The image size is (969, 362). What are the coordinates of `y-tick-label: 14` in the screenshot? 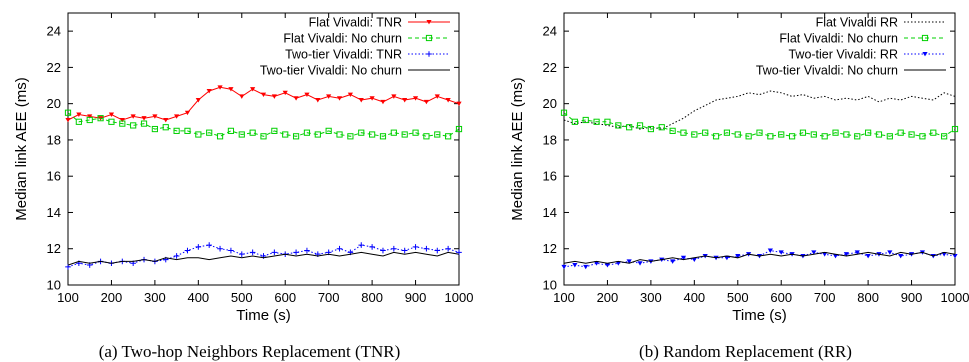 It's located at (54, 212).